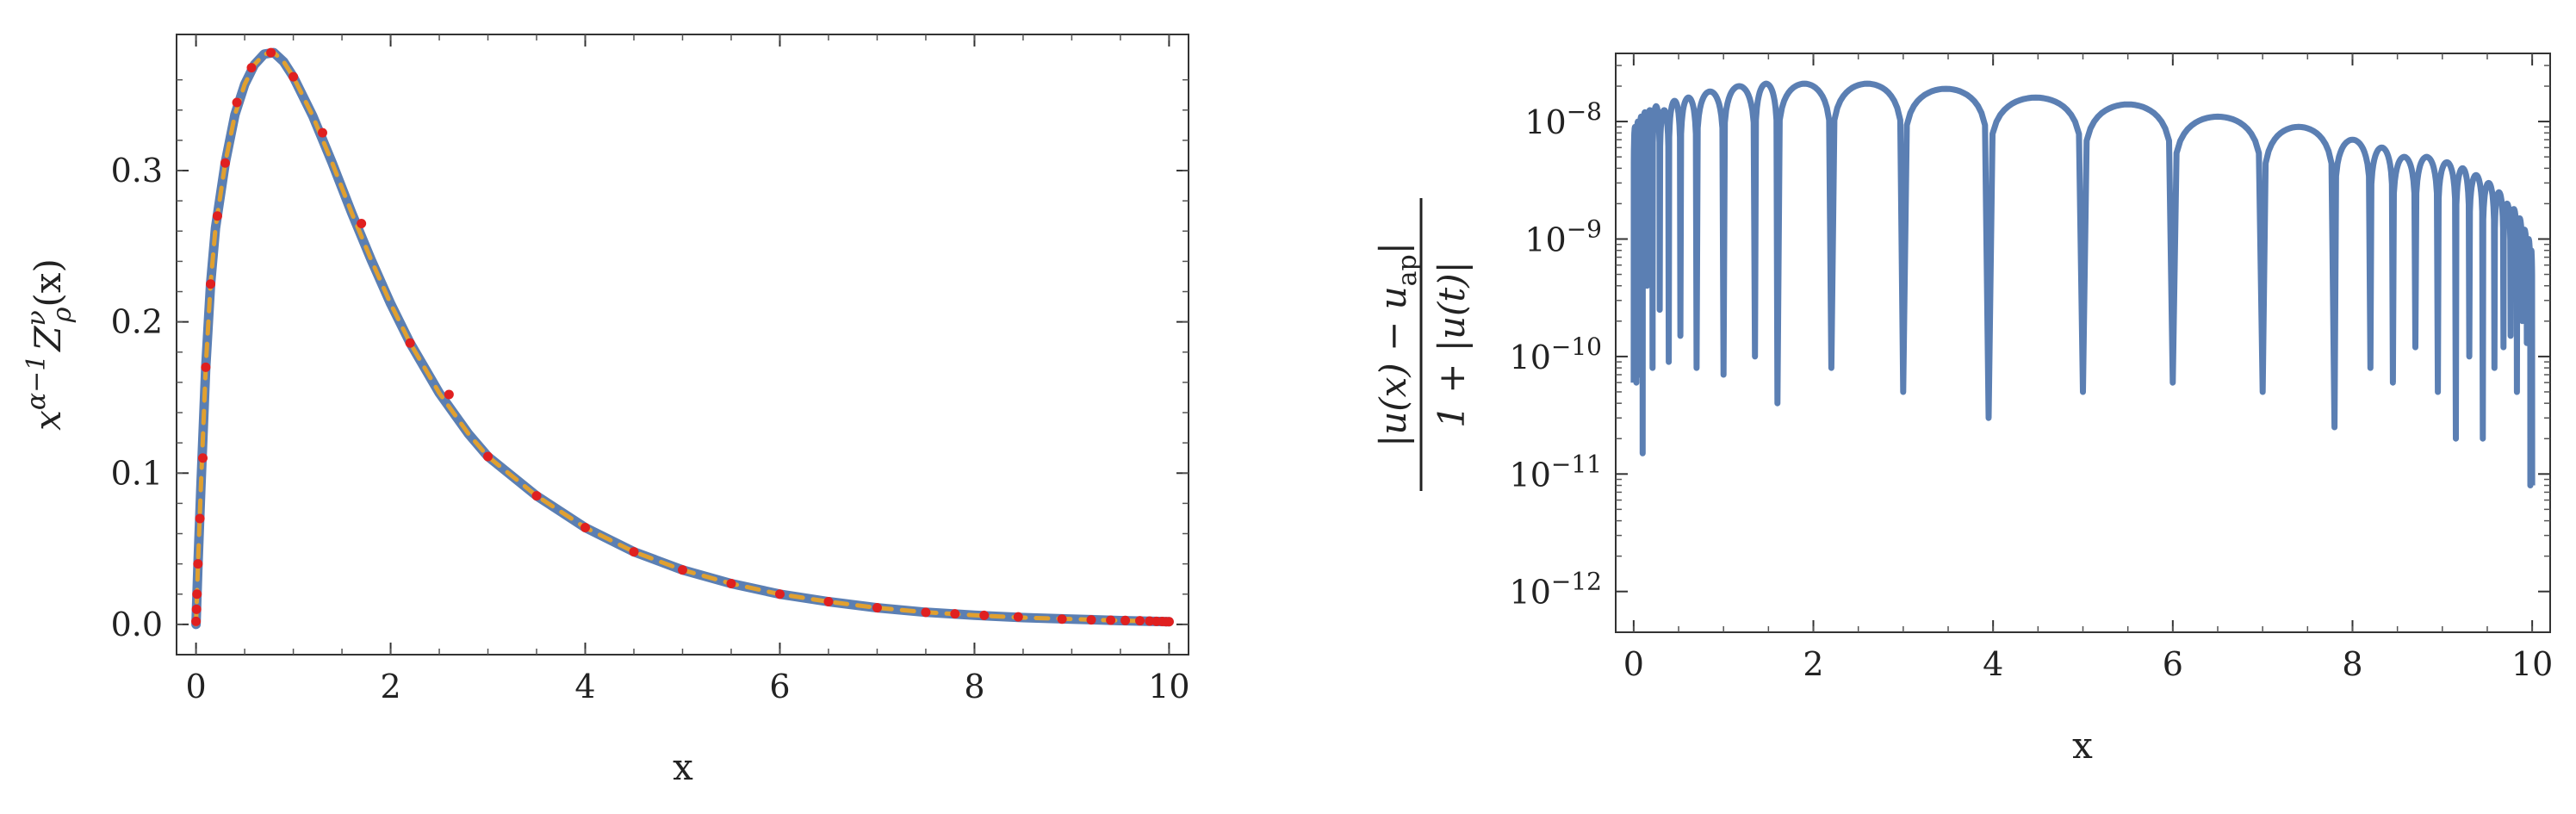 The width and height of the screenshot is (2576, 814). Describe the element at coordinates (48, 339) in the screenshot. I see `ylabel-fn: Z` at that location.